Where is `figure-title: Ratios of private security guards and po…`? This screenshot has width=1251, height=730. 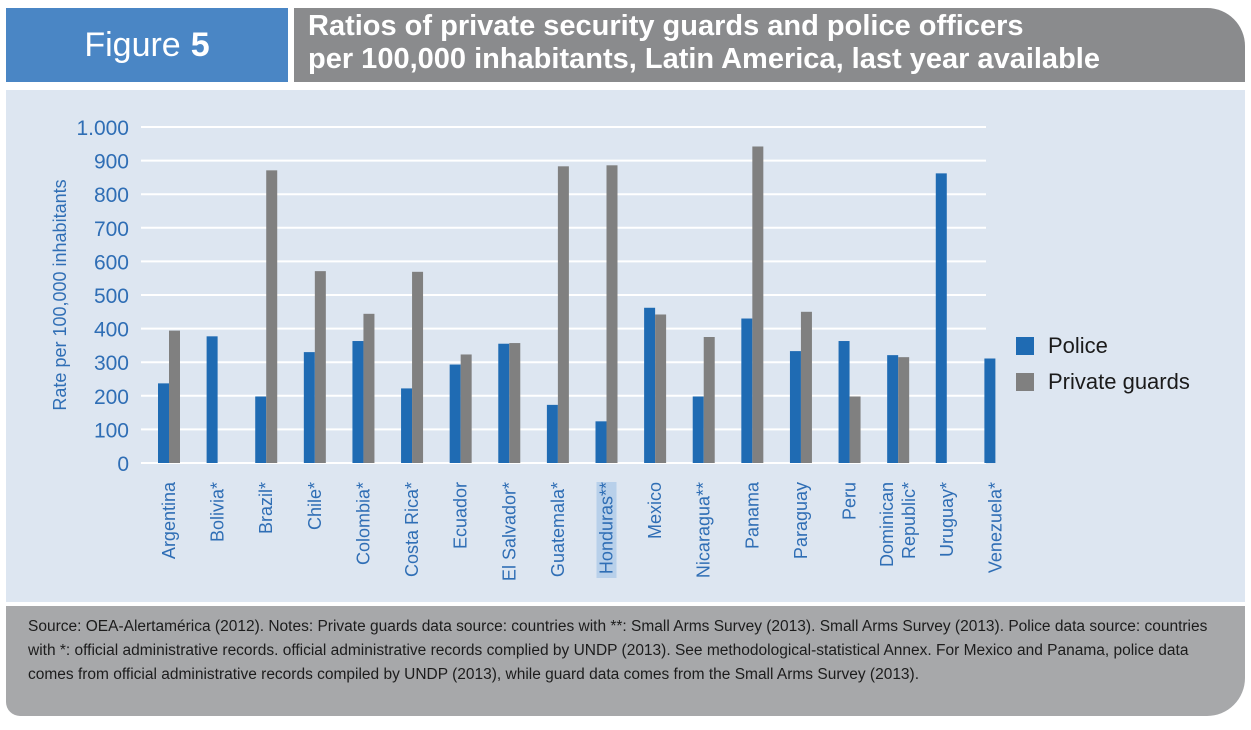 figure-title: Ratios of private security guards and po… is located at coordinates (769, 45).